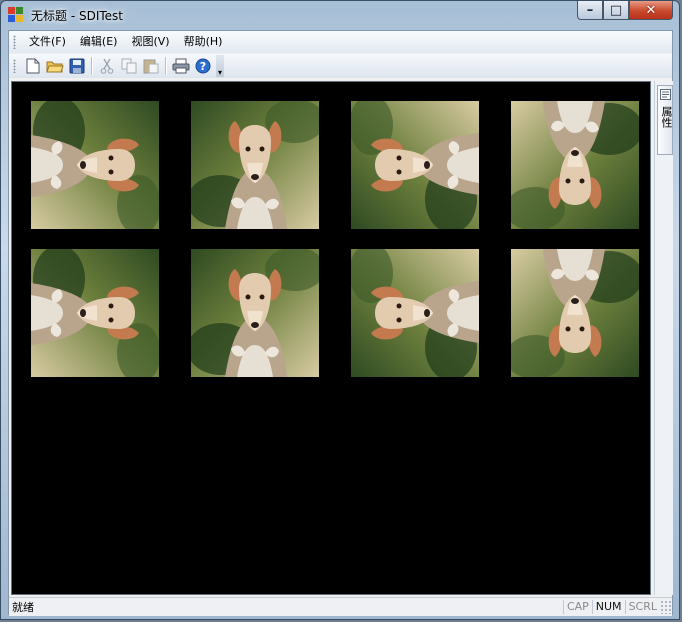  I want to click on toolbar-grip, so click(14, 66).